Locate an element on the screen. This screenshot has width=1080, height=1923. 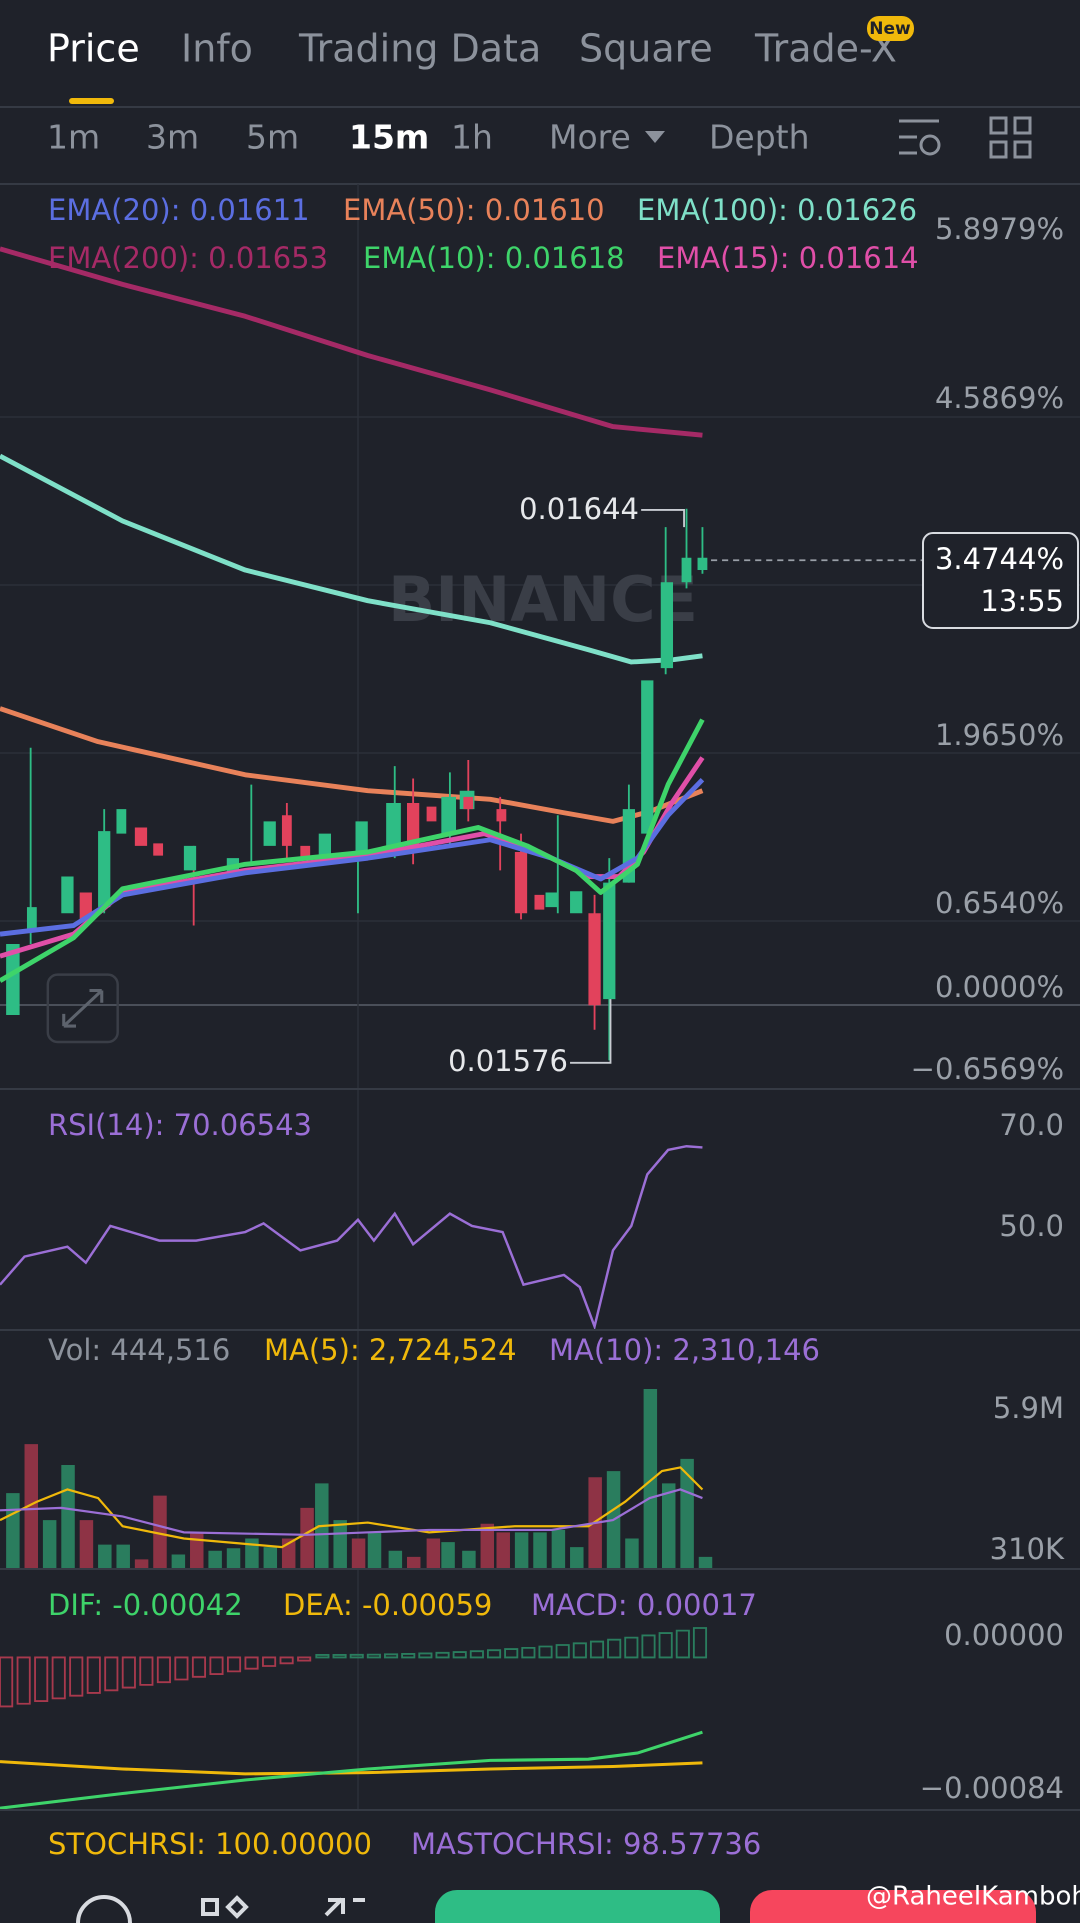
axis-label: 0.0000% is located at coordinates (999, 987).